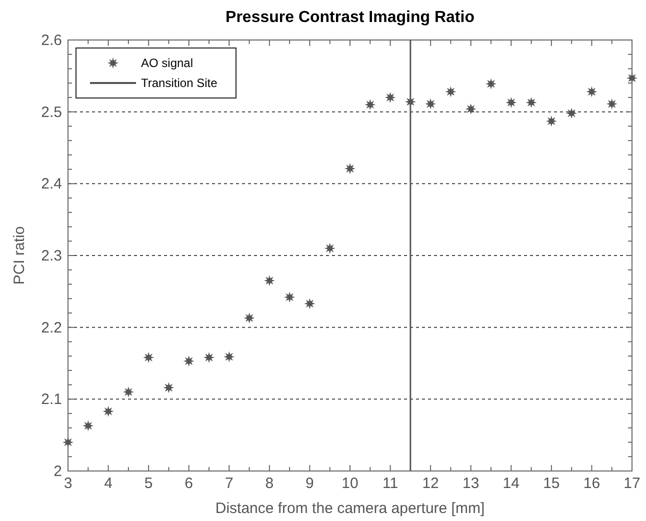 This screenshot has height=521, width=646. What do you see at coordinates (471, 483) in the screenshot?
I see `x-tick-label: 13` at bounding box center [471, 483].